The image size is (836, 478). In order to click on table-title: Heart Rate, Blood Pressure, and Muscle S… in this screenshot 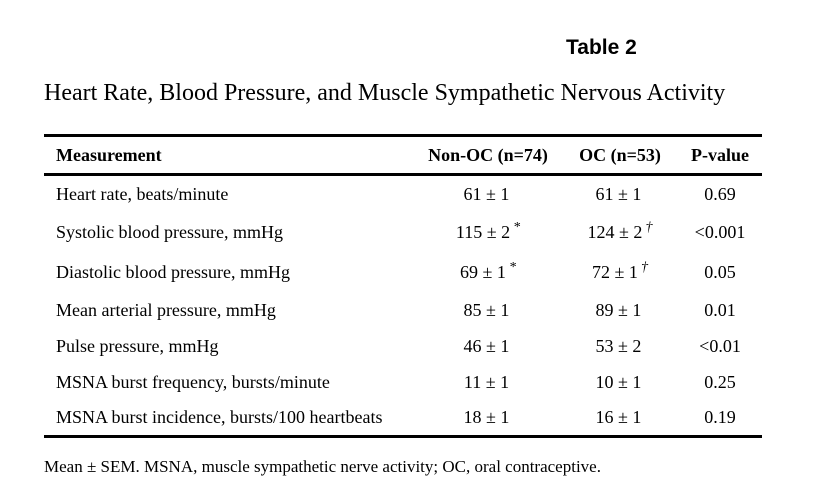, I will do `click(385, 93)`.